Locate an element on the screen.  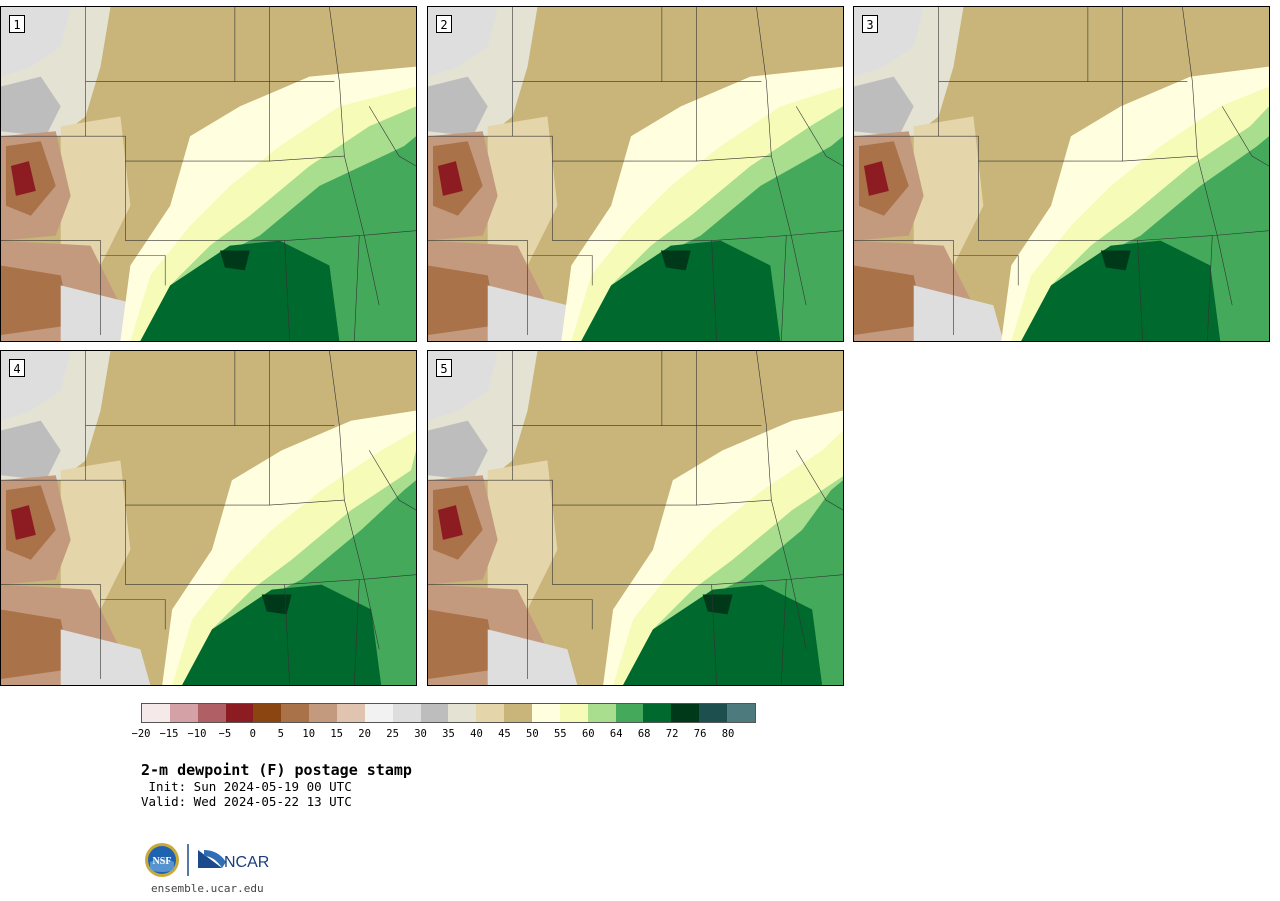
colorbar-tick-label: 72 is located at coordinates (672, 734).